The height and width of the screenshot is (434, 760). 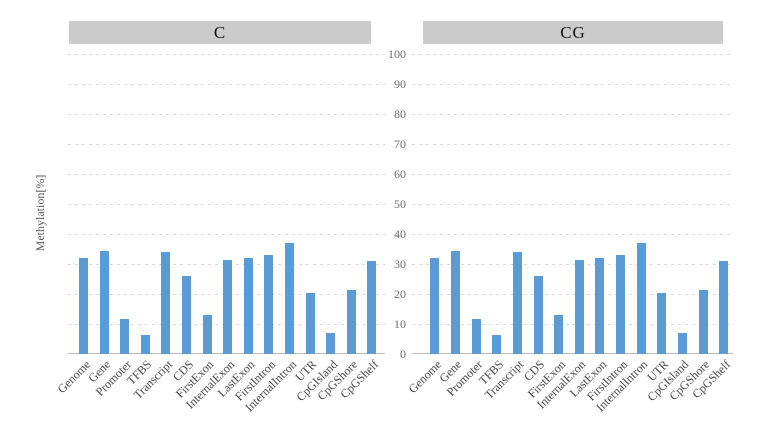 I want to click on bar-c-utr, so click(x=310, y=323).